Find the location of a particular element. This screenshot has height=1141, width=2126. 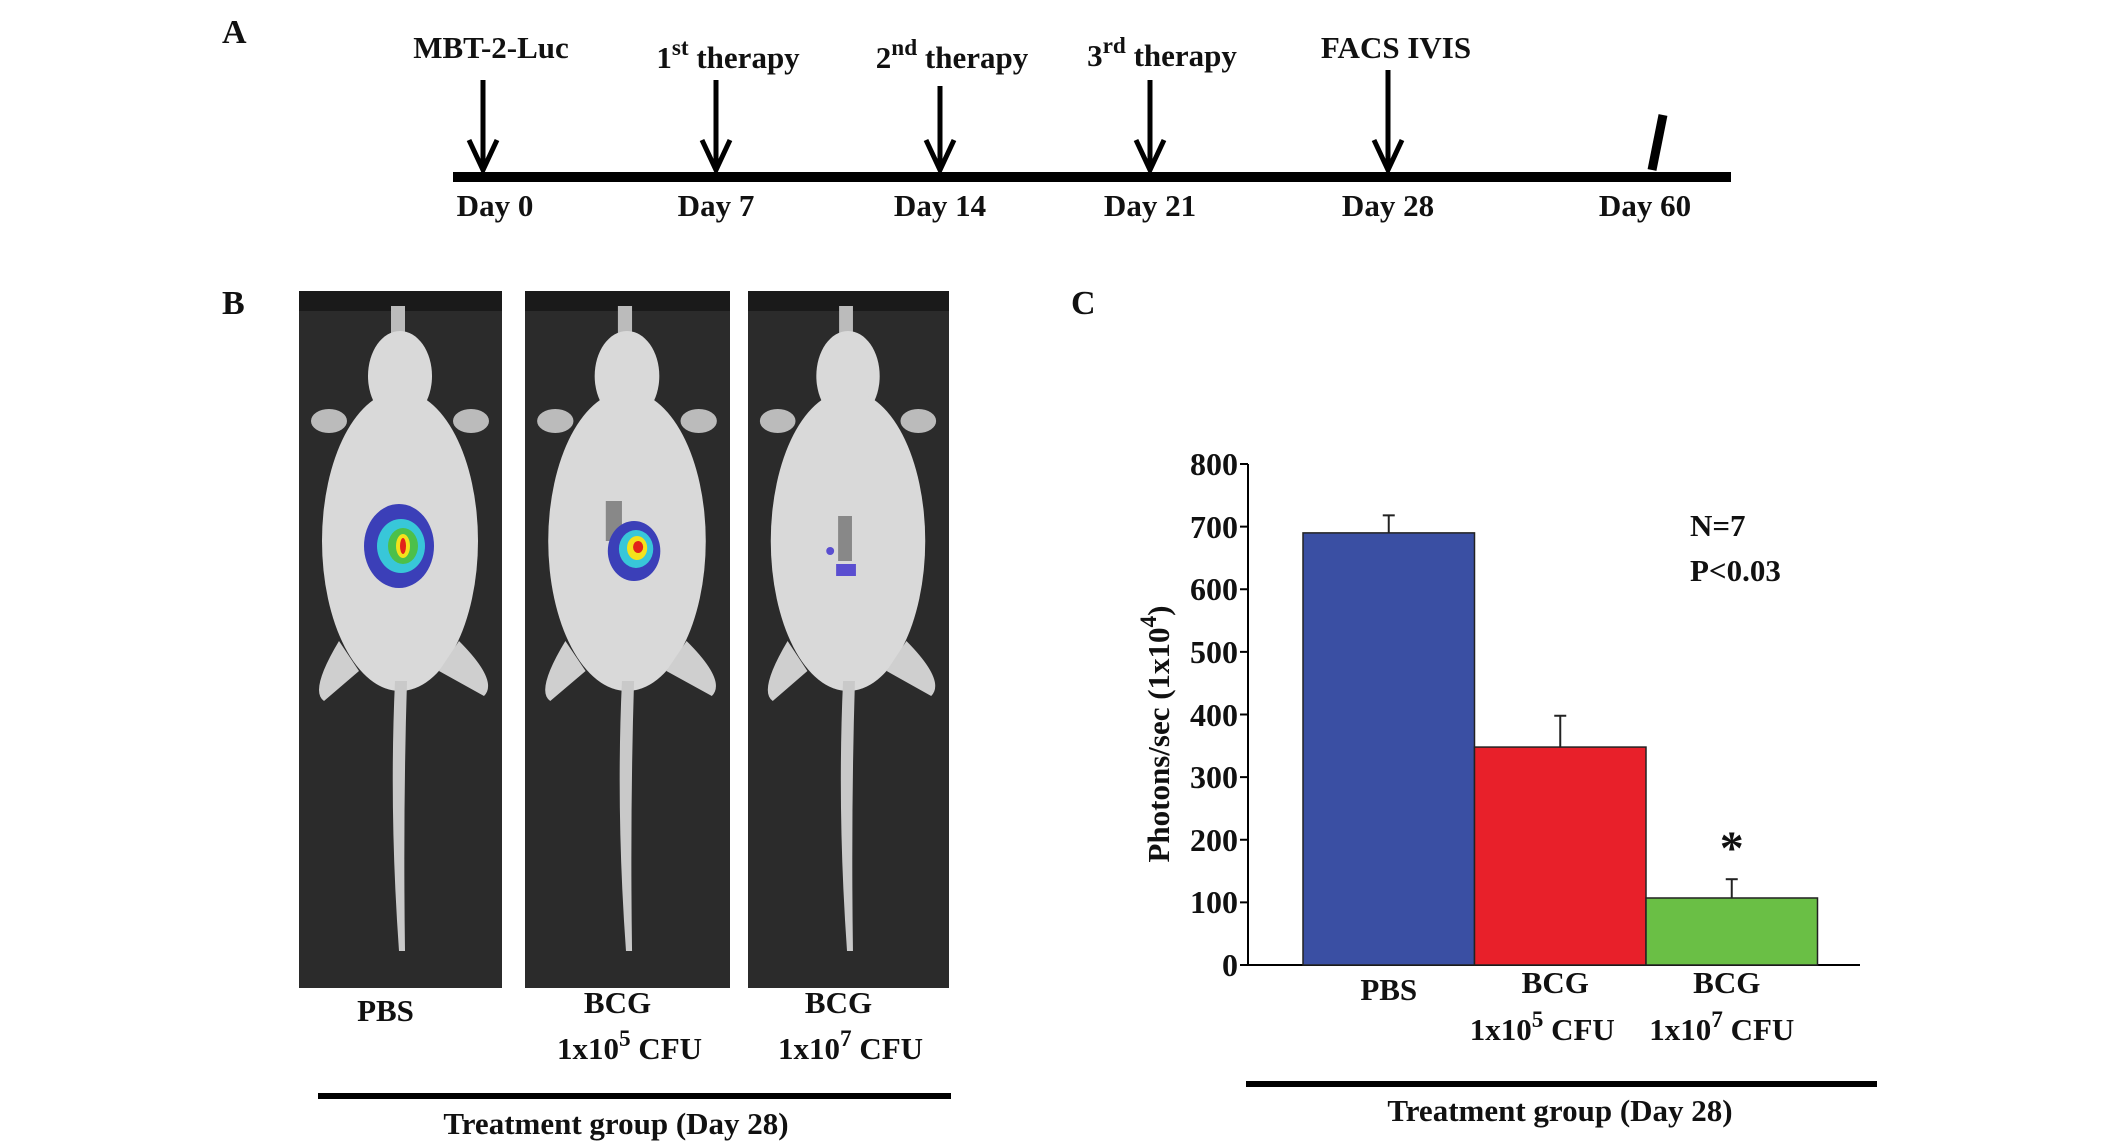

y-tick-label: 300 is located at coordinates (1214, 777).